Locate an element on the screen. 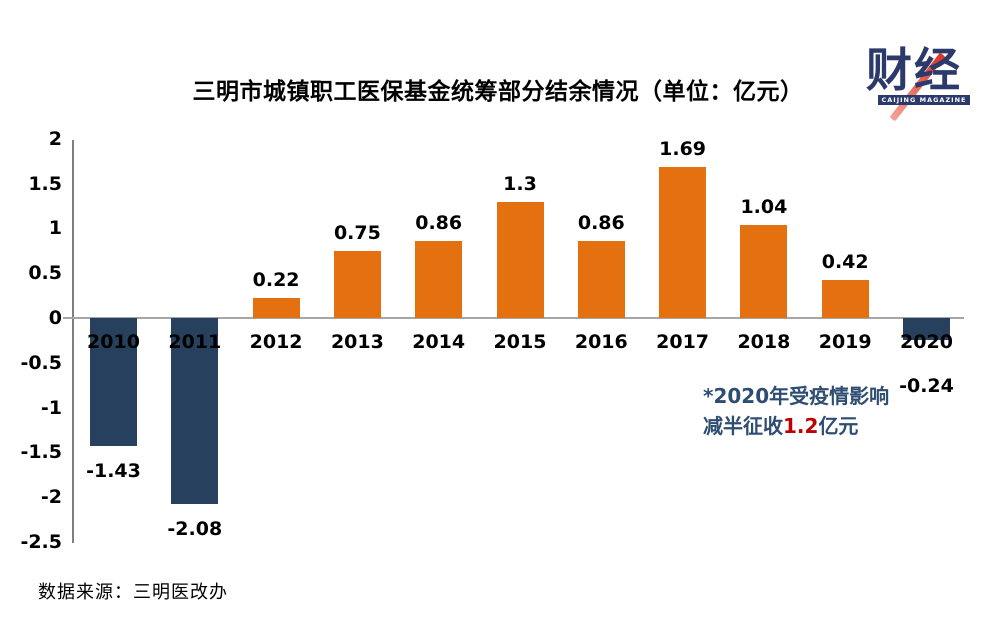 The height and width of the screenshot is (631, 996). y-tick-label: -1.5 is located at coordinates (41, 452).